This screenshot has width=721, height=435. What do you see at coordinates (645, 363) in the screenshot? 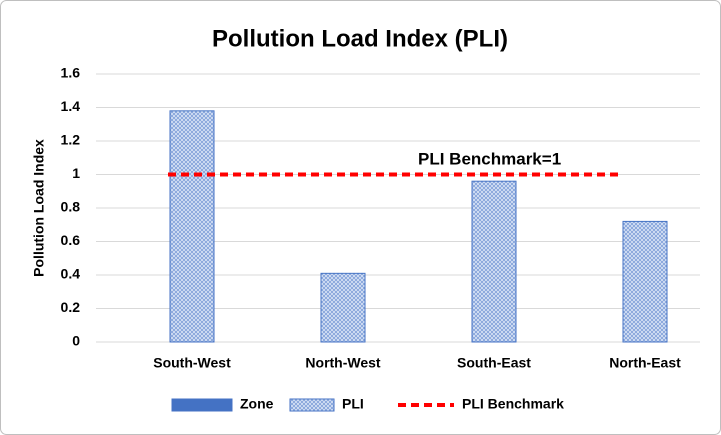
I see `x-tick-label: North-East` at bounding box center [645, 363].